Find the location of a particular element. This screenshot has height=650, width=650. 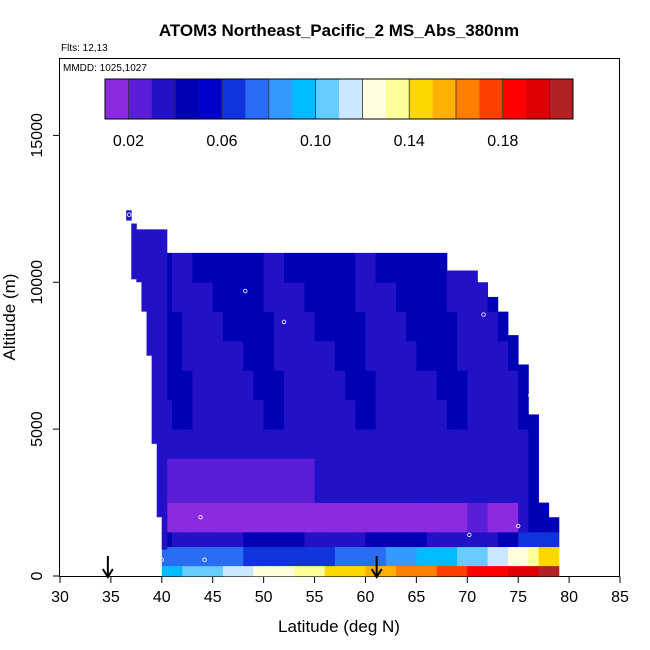

measurement-point is located at coordinates (518, 526).